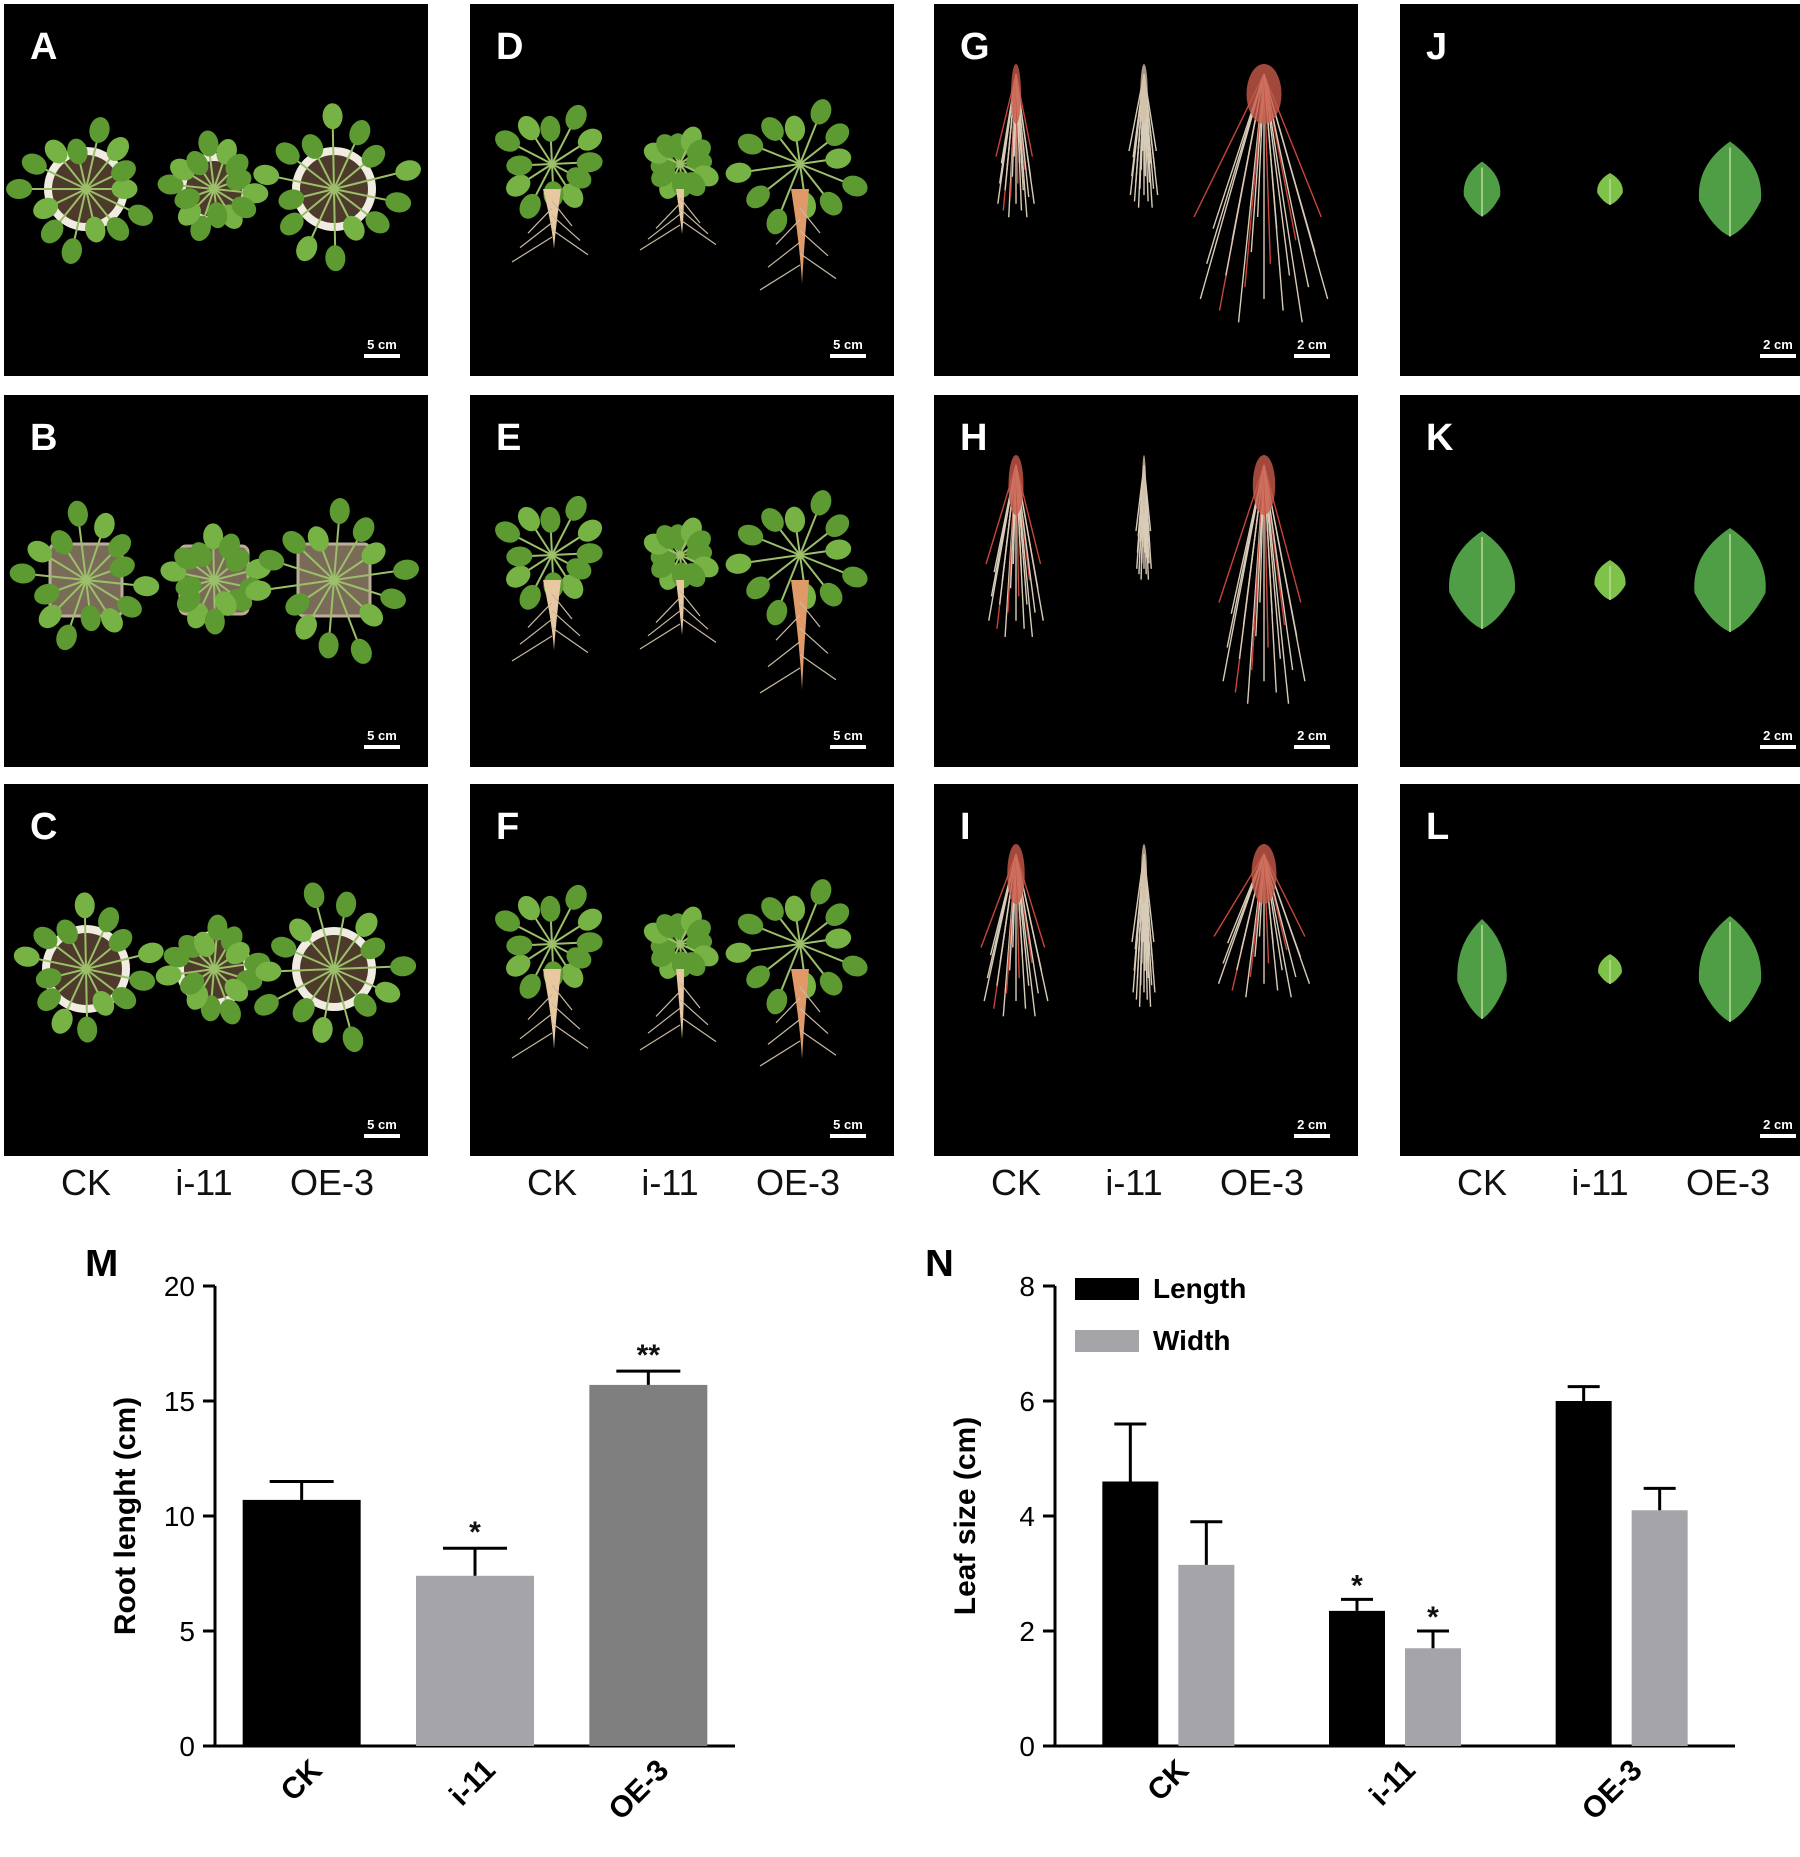 This screenshot has width=1800, height=1857. Describe the element at coordinates (410, 1534) in the screenshot. I see `root-length-chart-svg: 0 5 10 15 20 Root lenght (cm) M CK * i-11 ** OE-3` at that location.